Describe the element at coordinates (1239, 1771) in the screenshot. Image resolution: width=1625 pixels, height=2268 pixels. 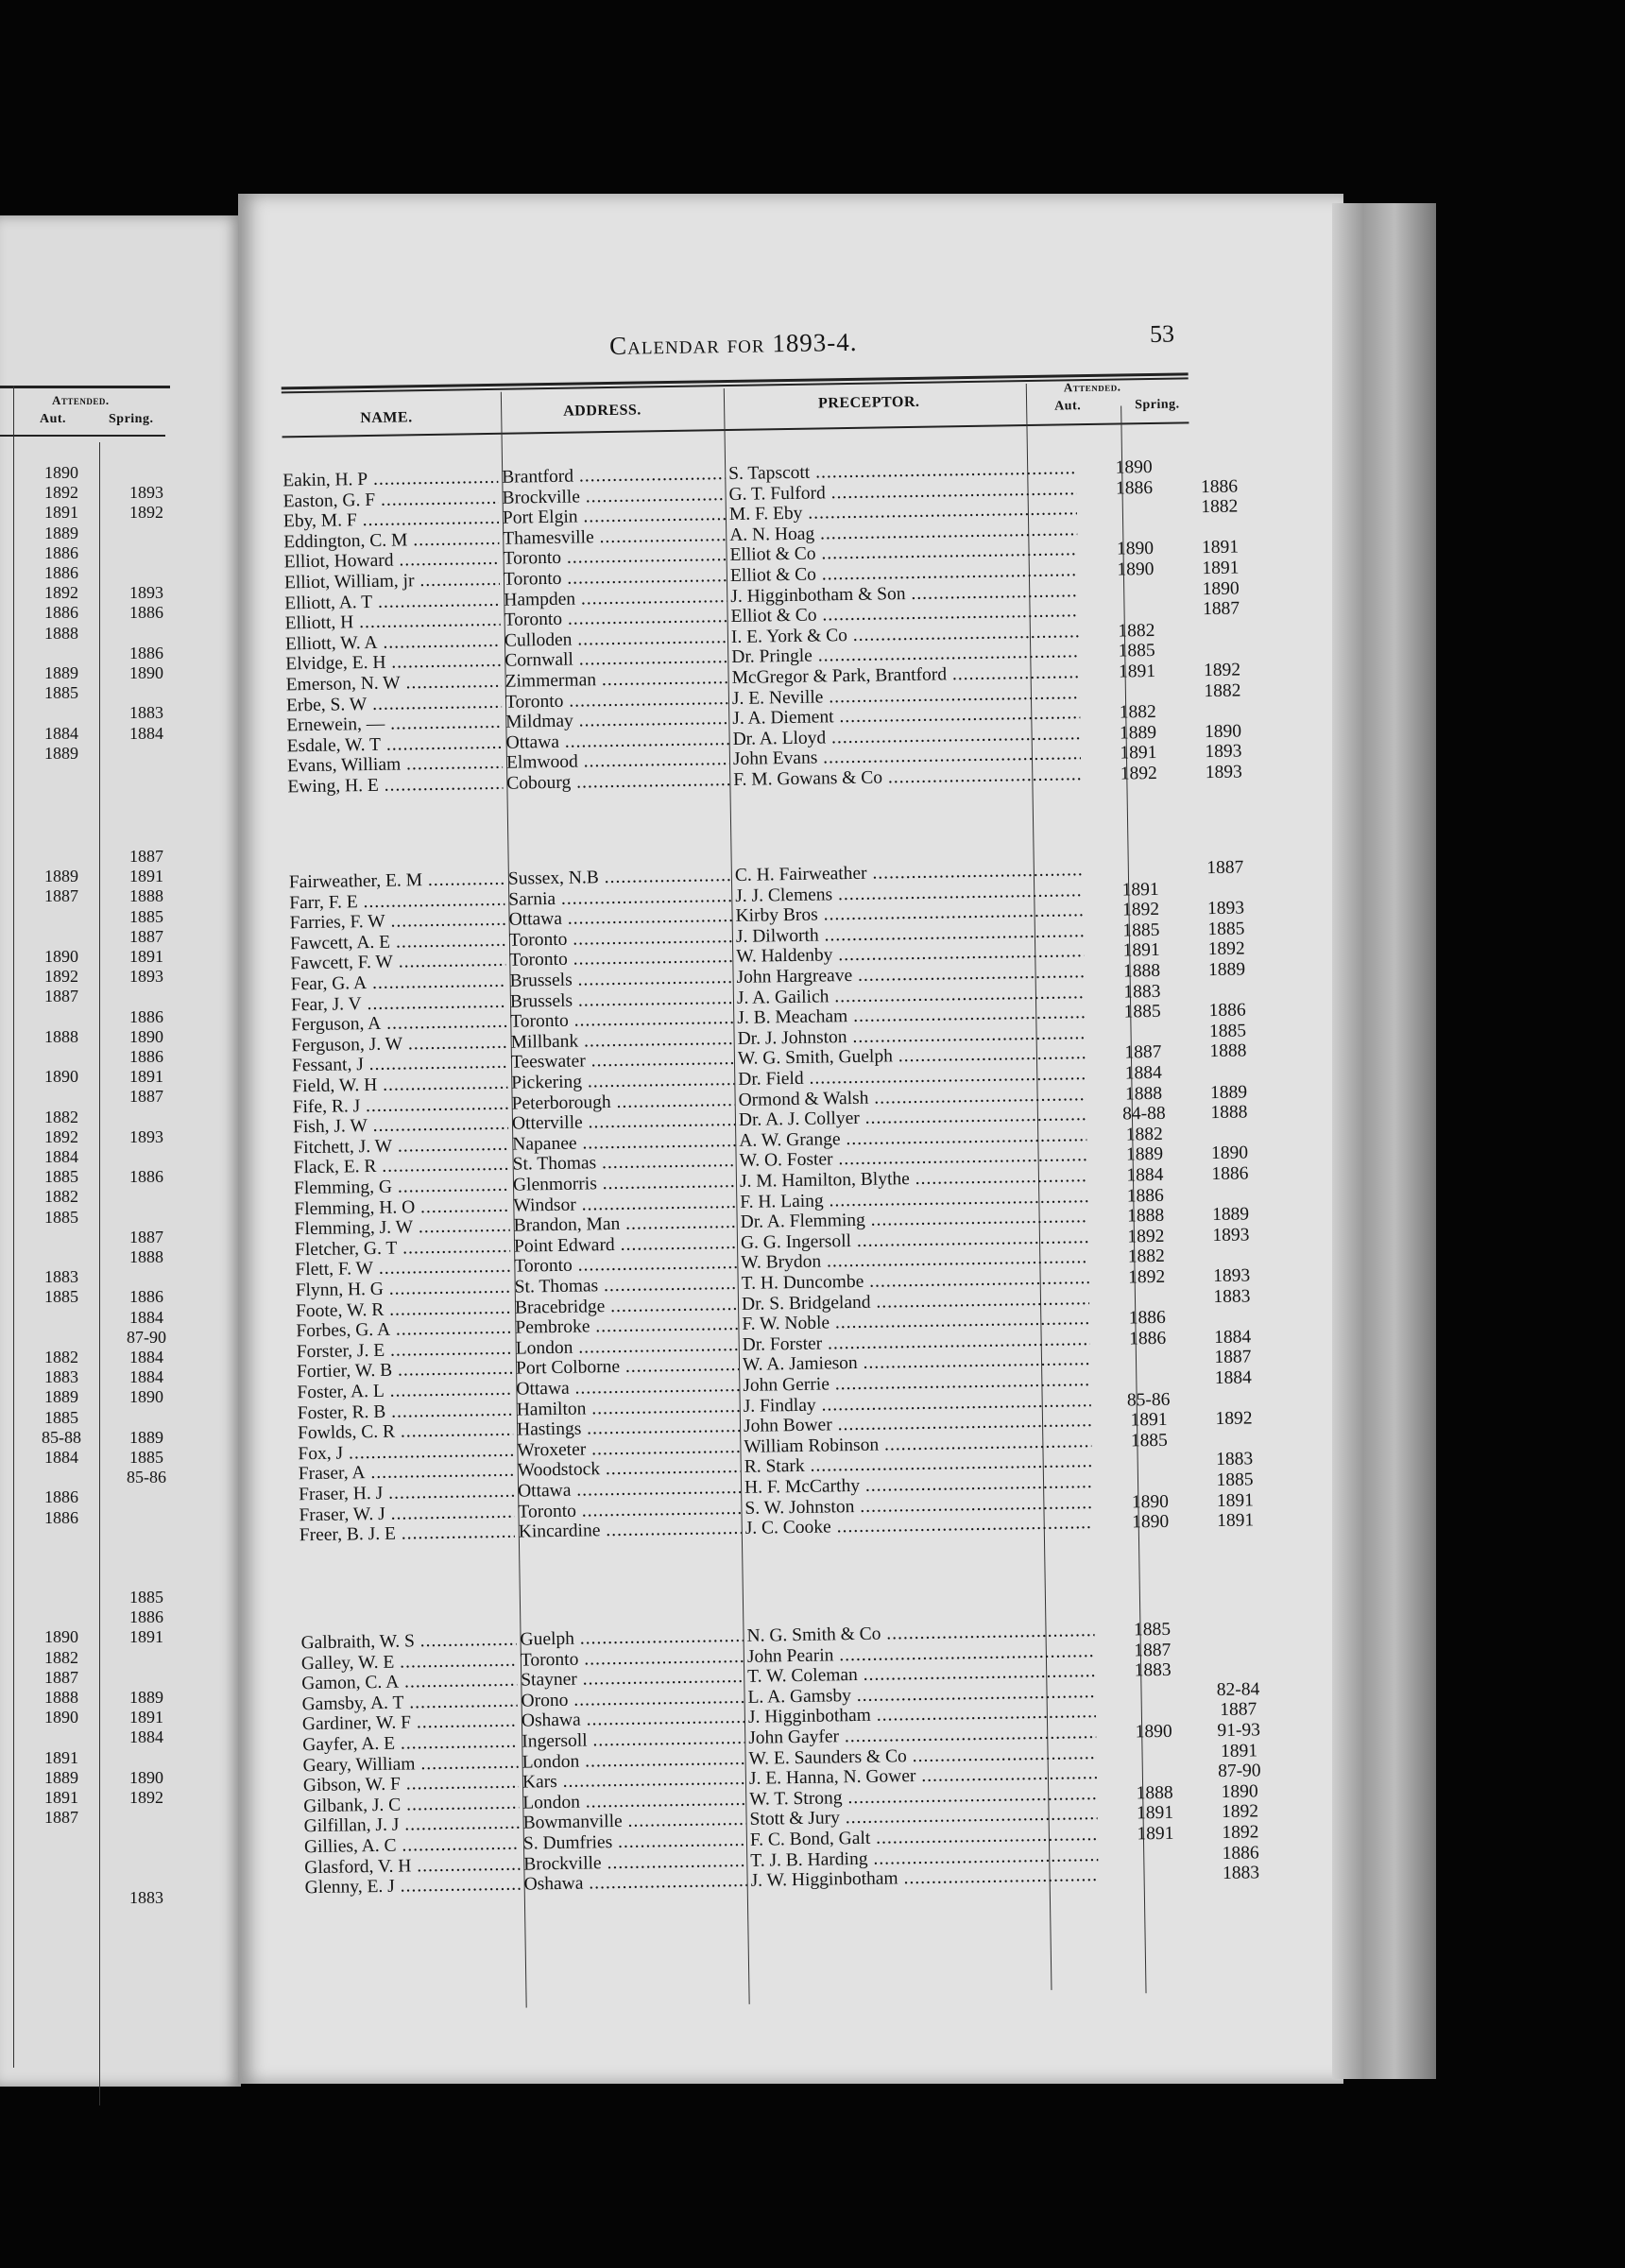
I see `entry-attended-spring: 87-90` at that location.